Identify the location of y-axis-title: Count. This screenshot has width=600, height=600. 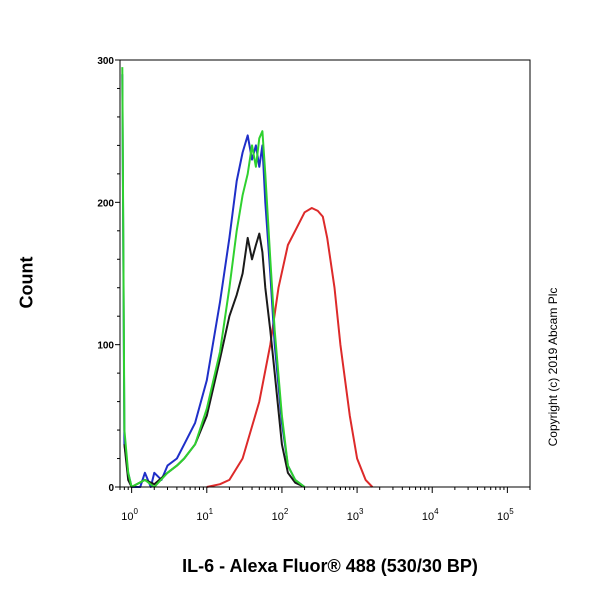
(26, 282).